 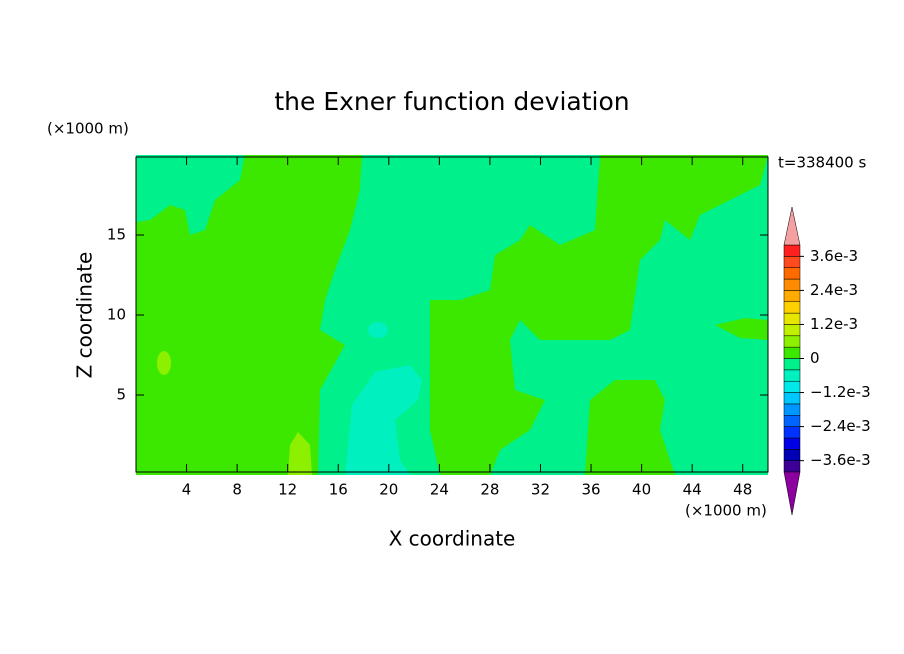 What do you see at coordinates (88, 129) in the screenshot?
I see `y-unit: (×1000 m)` at bounding box center [88, 129].